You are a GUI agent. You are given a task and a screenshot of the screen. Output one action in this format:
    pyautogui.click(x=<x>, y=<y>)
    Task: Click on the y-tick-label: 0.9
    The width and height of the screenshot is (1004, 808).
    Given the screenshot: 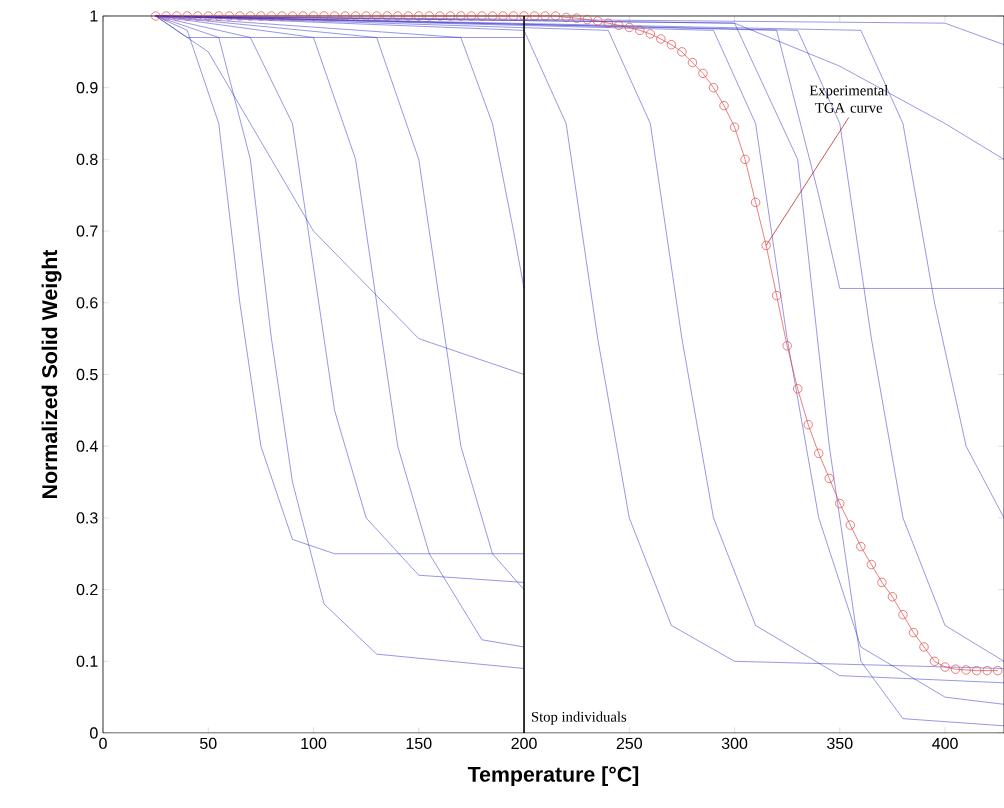 What is the action you would take?
    pyautogui.click(x=87, y=88)
    